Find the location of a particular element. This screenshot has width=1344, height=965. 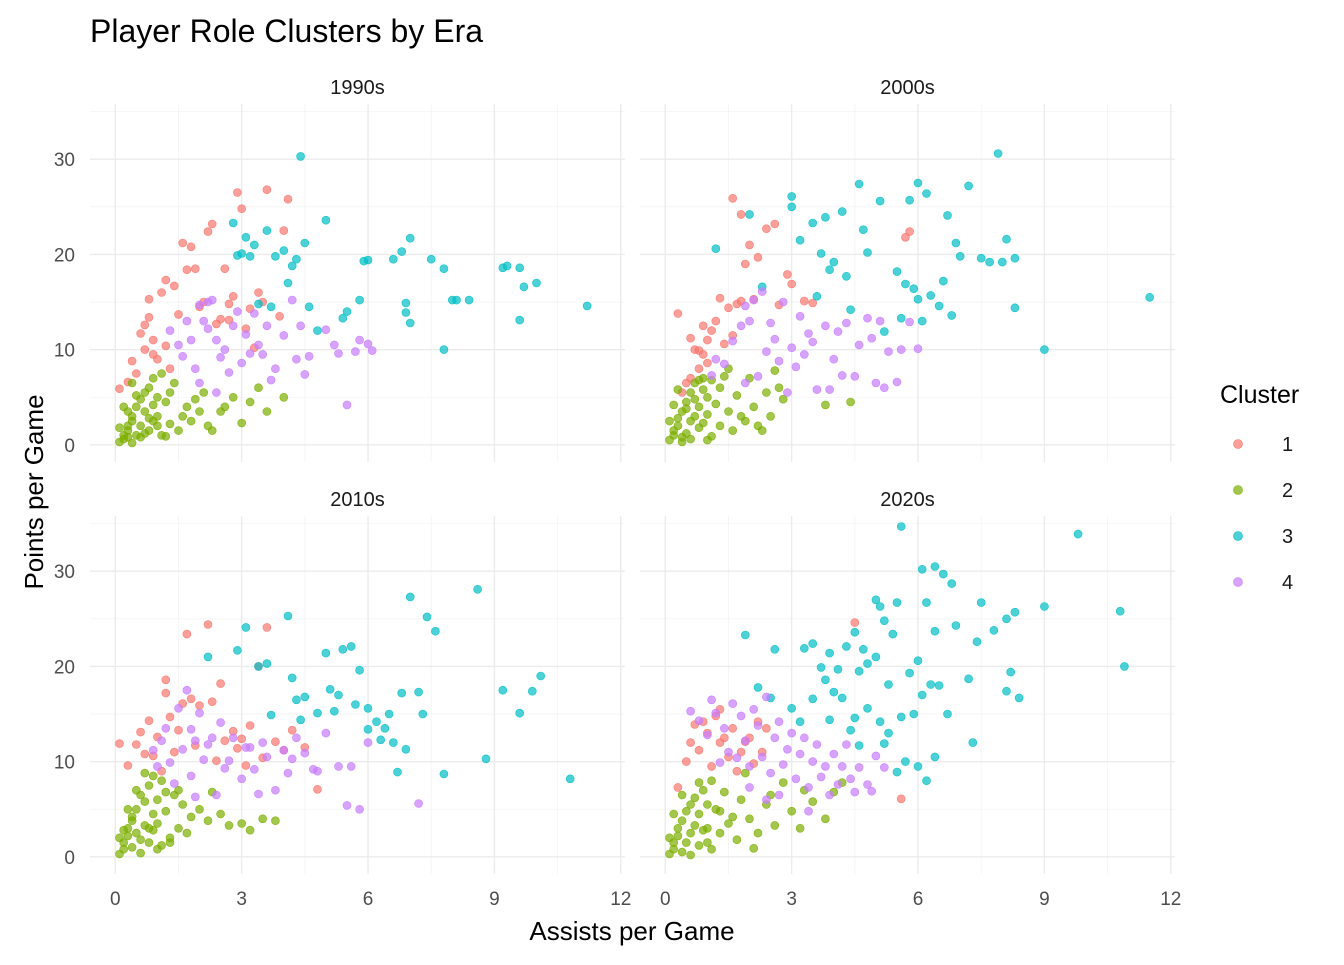

legend-label-1: 1 is located at coordinates (1287, 445).